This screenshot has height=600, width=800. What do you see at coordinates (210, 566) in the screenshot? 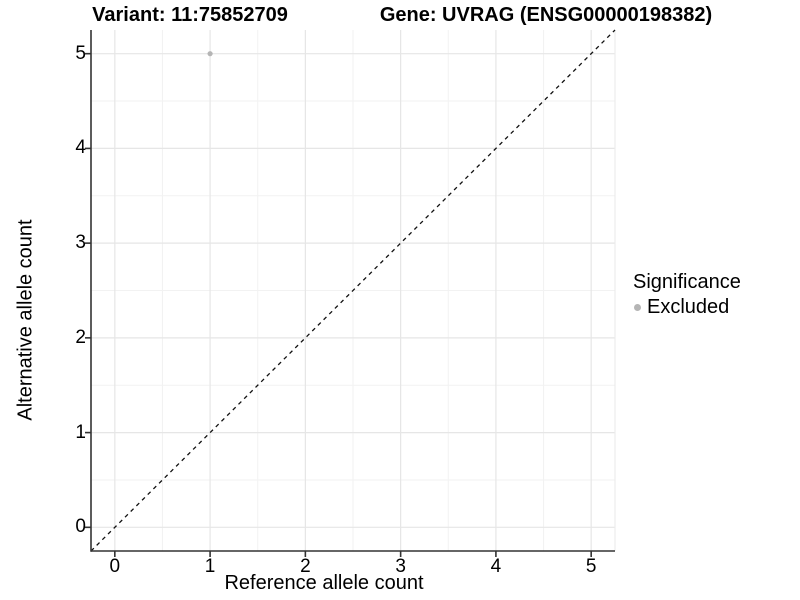
I see `x-tick-label: 1` at bounding box center [210, 566].